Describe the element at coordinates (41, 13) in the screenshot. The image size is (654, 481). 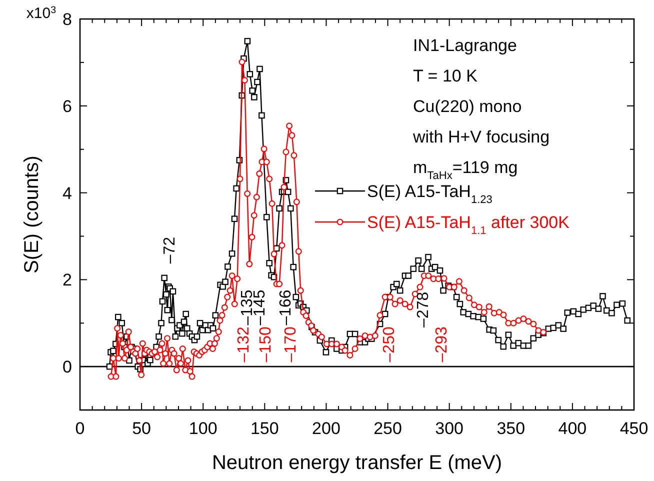
I see `text: x10$^{3}$` at that location.